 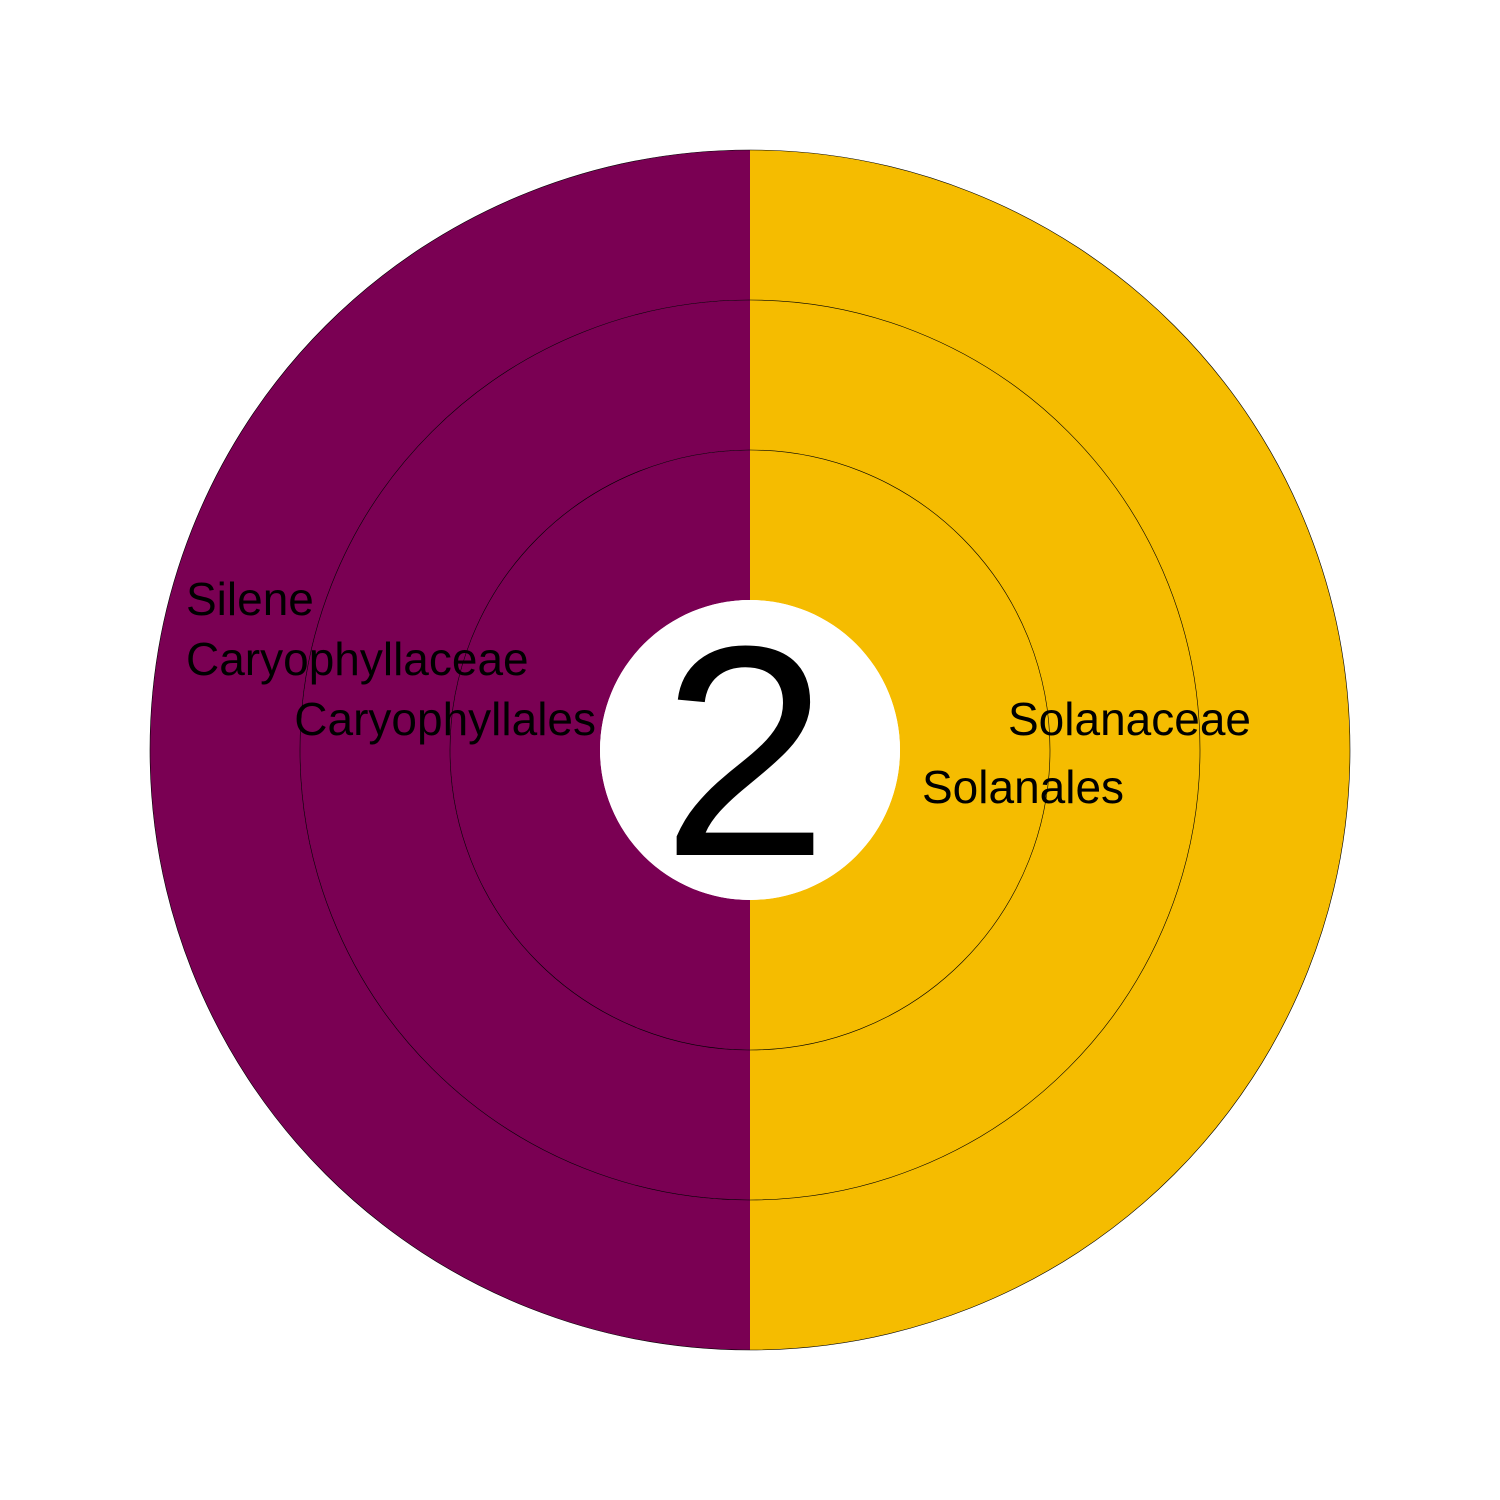 I want to click on label-silene: Silene, so click(x=250, y=599).